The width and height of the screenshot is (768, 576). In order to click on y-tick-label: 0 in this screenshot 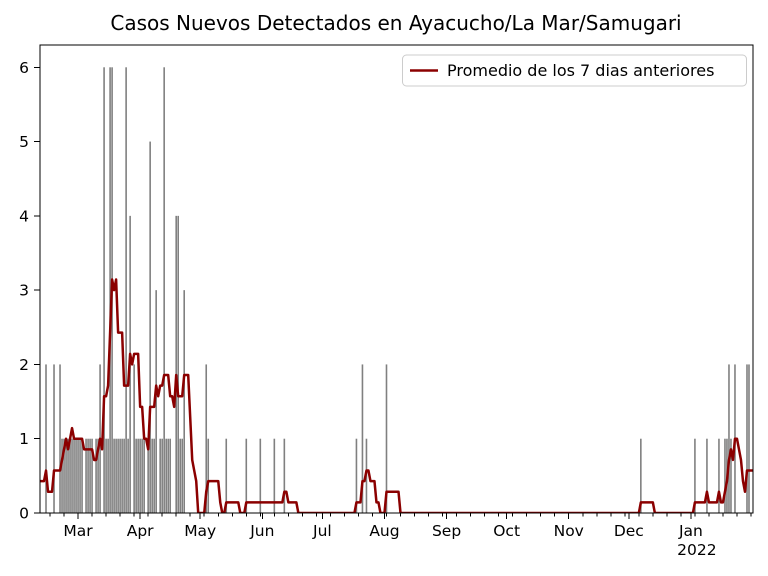, I will do `click(24, 514)`.